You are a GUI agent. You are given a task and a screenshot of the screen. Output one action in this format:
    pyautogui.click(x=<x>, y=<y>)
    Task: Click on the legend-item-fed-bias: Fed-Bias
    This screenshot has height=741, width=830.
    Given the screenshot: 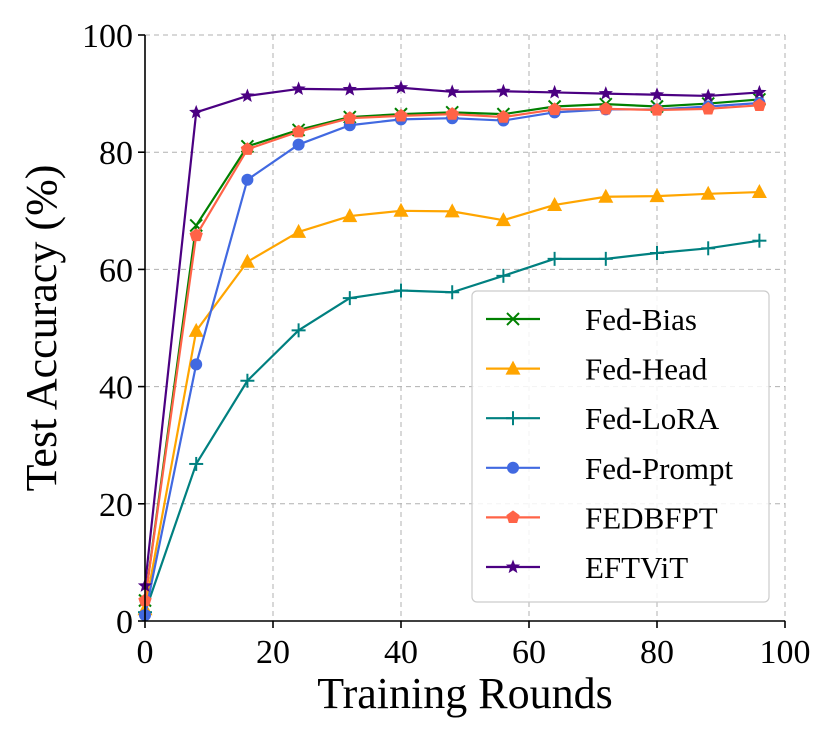 What is the action you would take?
    pyautogui.click(x=591, y=319)
    